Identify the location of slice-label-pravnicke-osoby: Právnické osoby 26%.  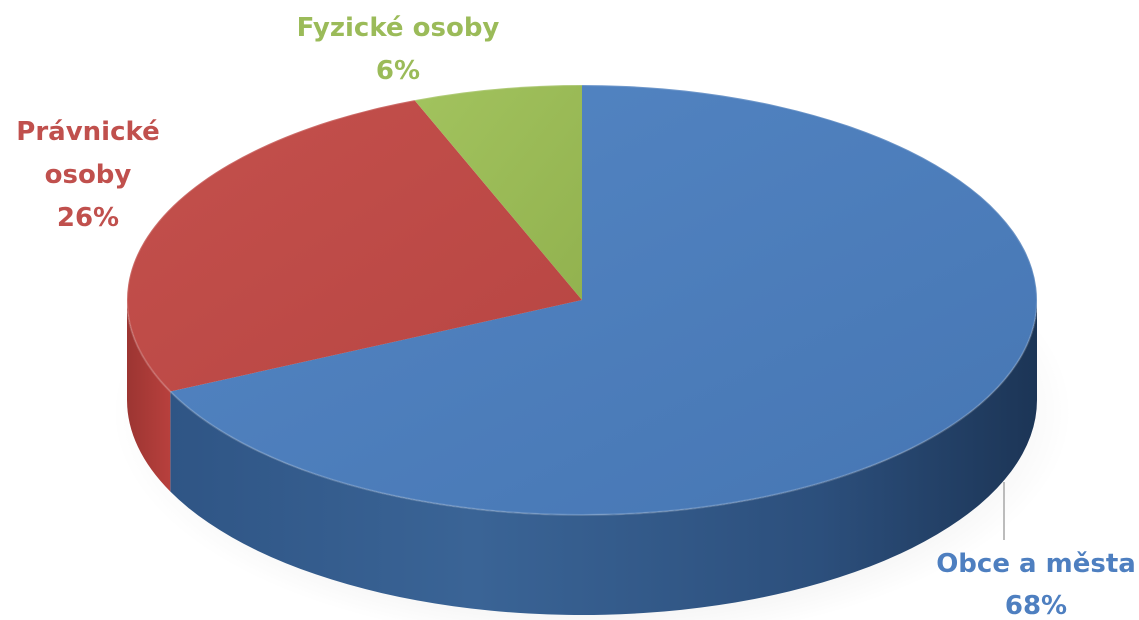
(87, 175).